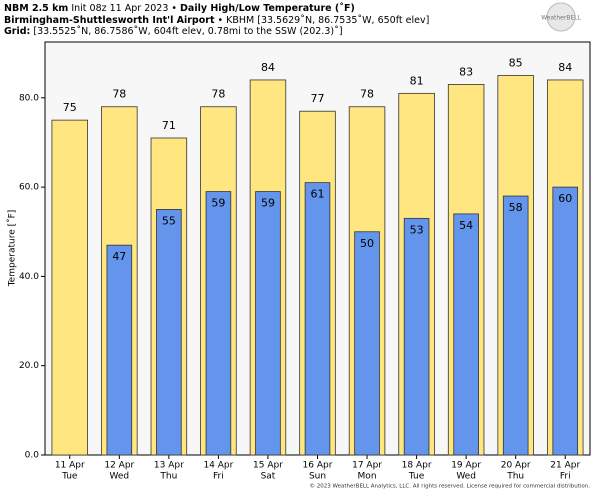  What do you see at coordinates (119, 256) in the screenshot?
I see `value-label: 47` at bounding box center [119, 256].